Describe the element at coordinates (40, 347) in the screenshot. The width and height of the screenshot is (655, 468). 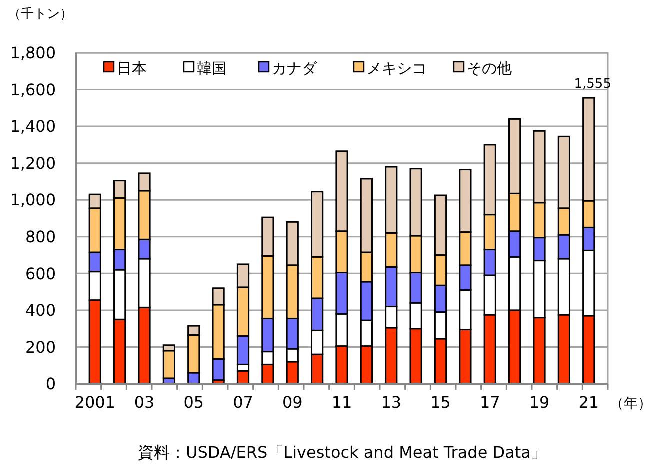
I see `y-tick-label: 200` at that location.